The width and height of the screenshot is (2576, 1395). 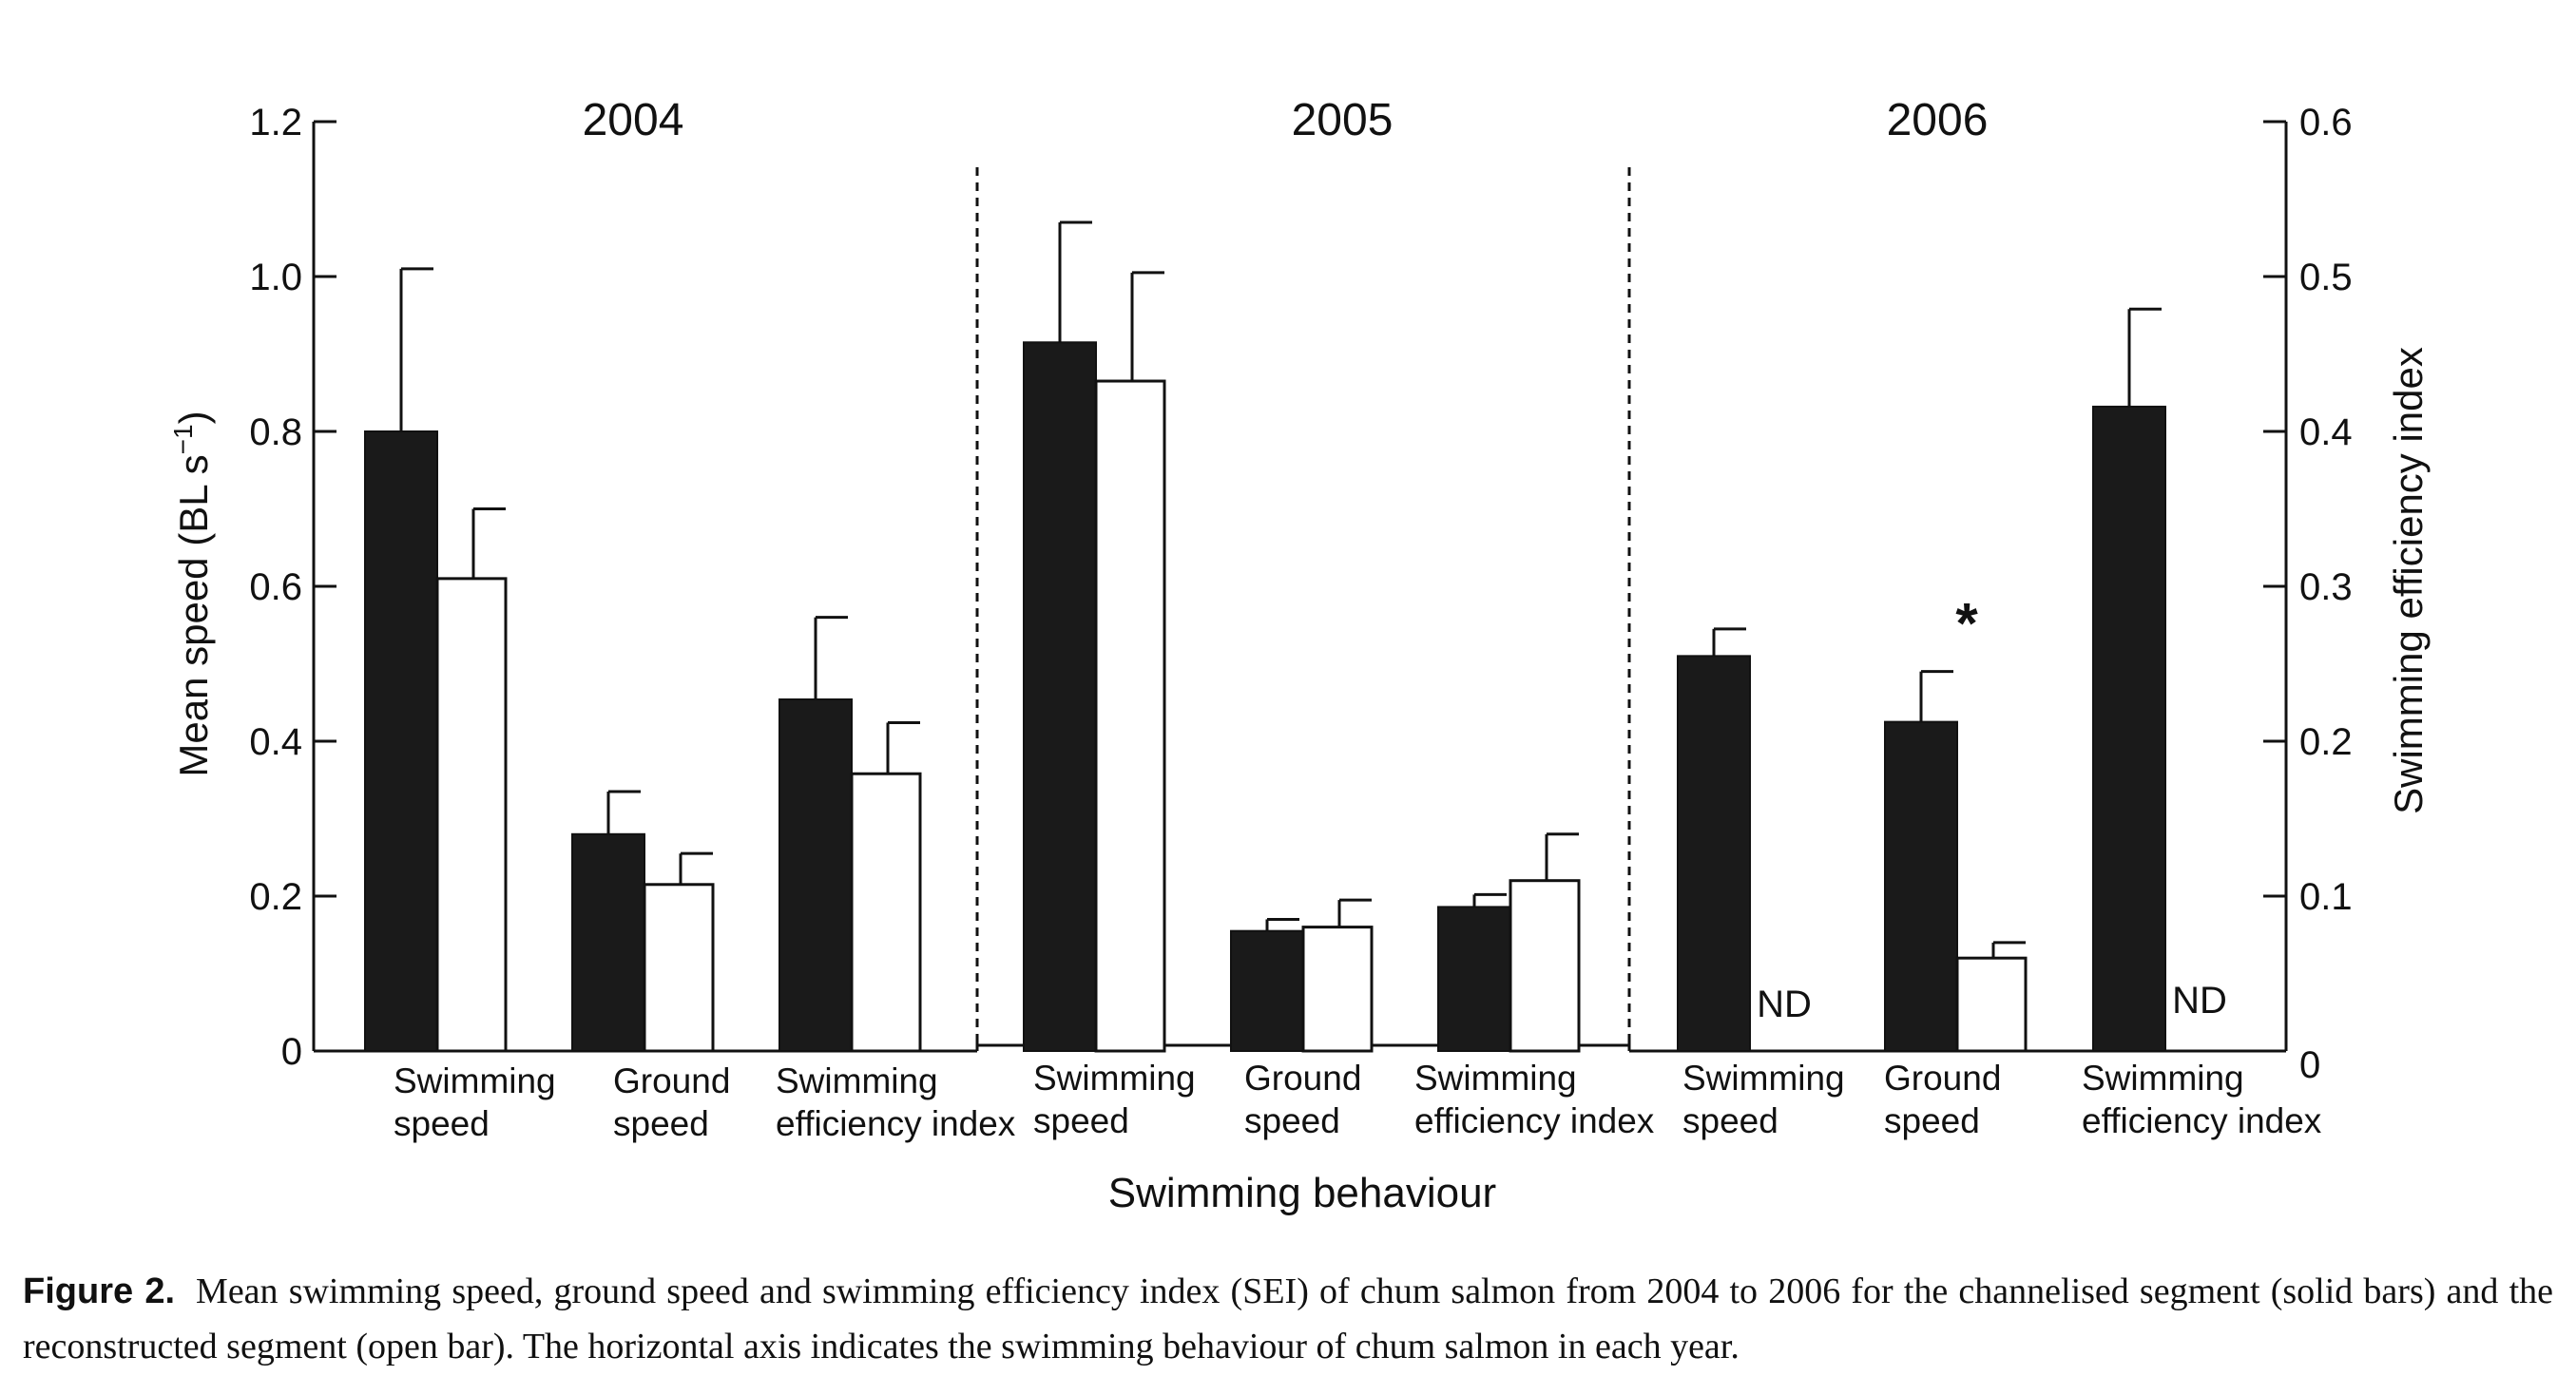 I want to click on year-label-2006: 2006, so click(x=1938, y=120).